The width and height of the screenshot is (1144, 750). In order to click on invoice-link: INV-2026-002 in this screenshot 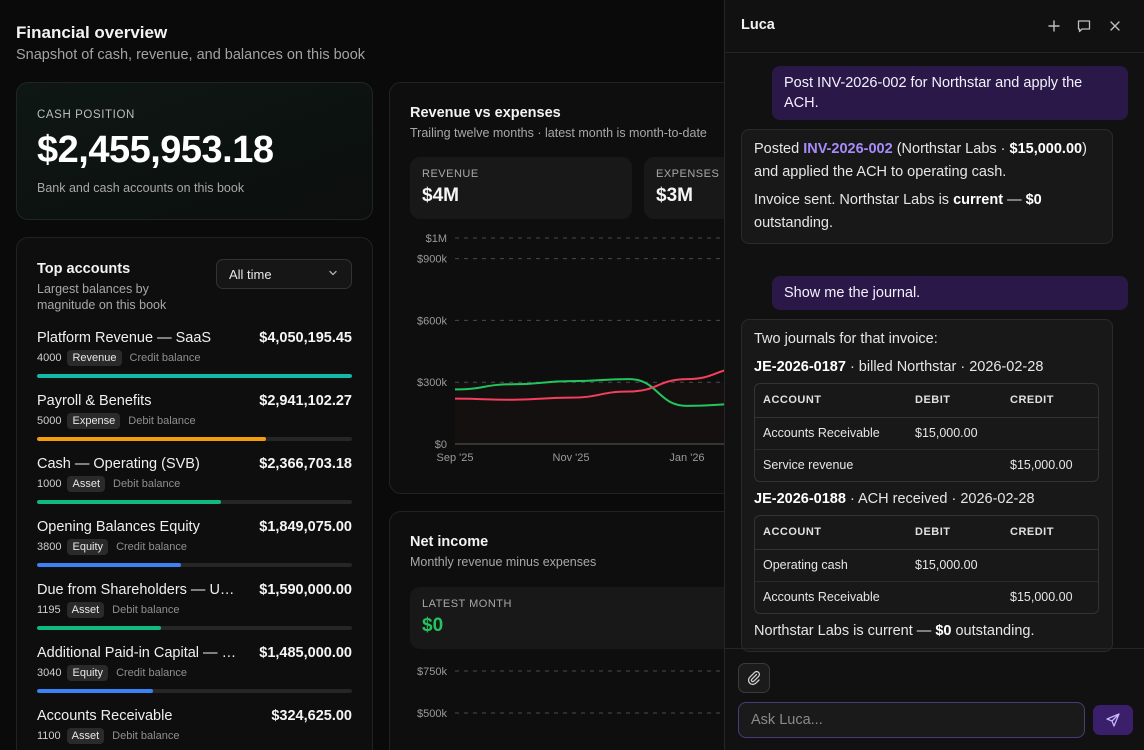, I will do `click(848, 149)`.